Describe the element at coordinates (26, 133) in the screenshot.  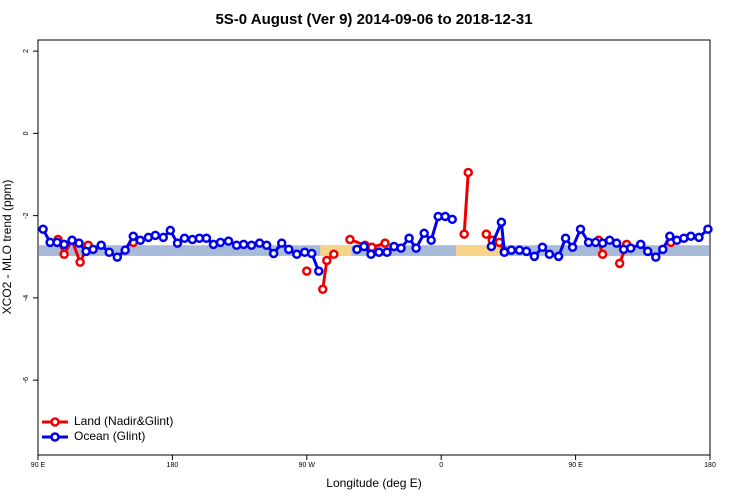
I see `y-tick-label: 0` at that location.